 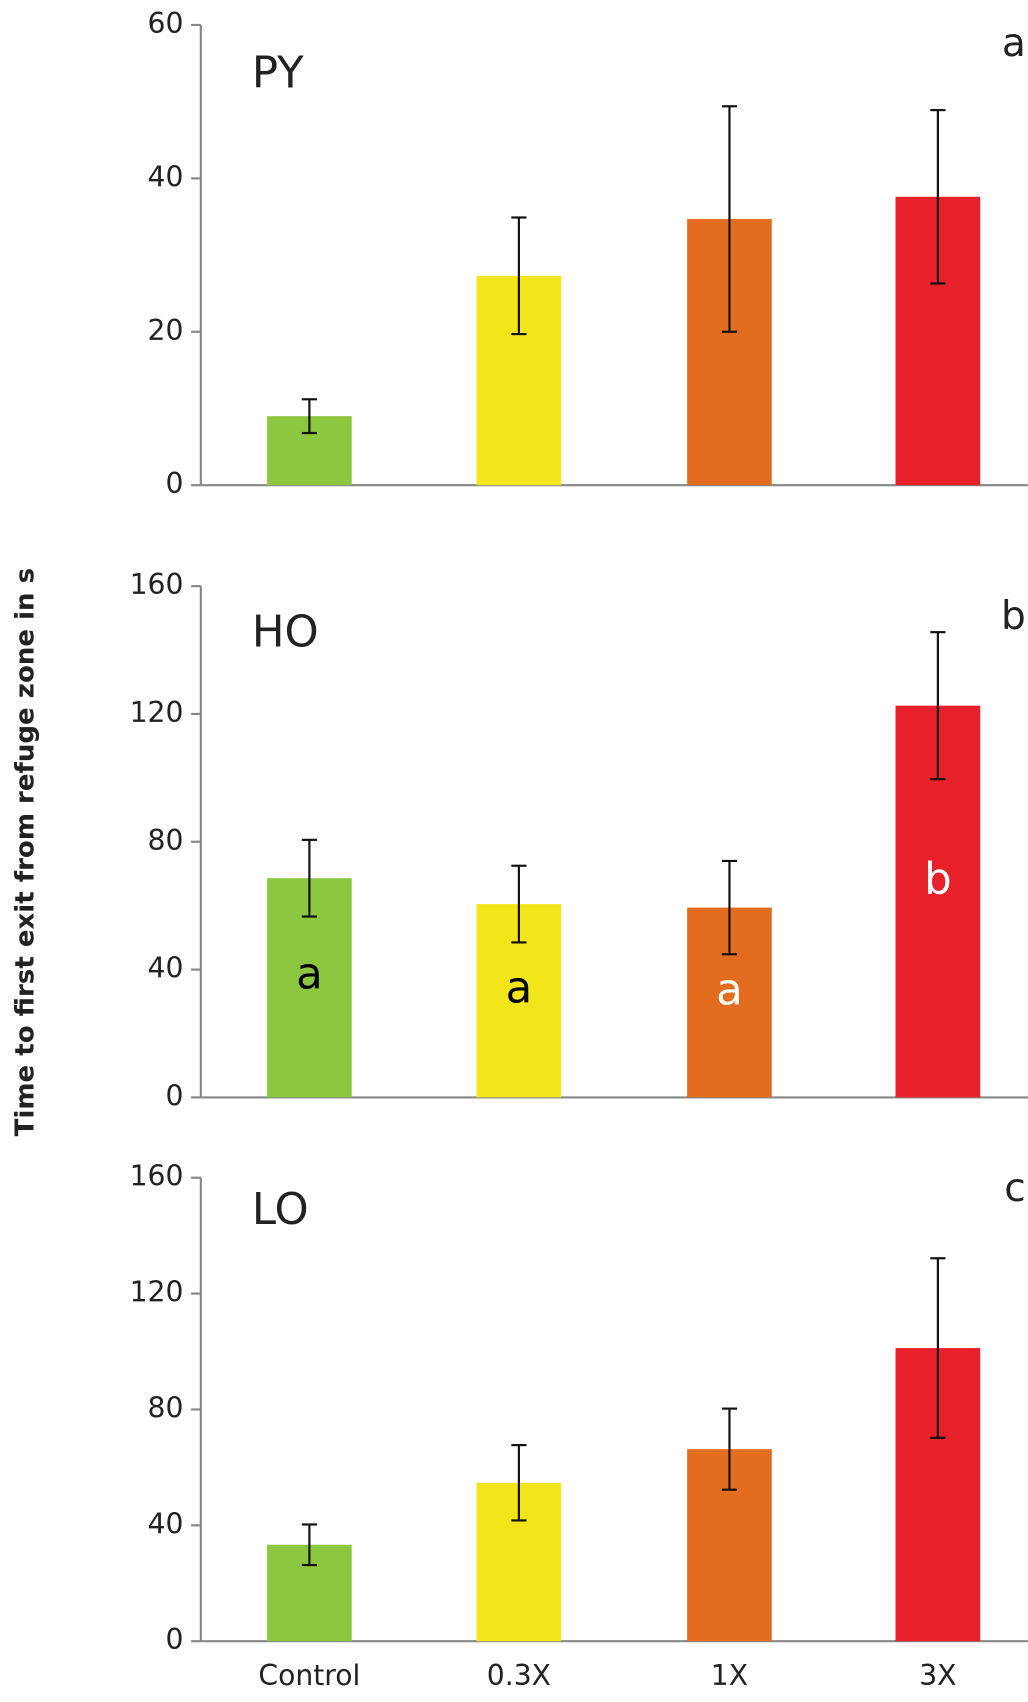 What do you see at coordinates (26, 852) in the screenshot?
I see `y-axis-label: Time to first exit from refuge zone in s` at bounding box center [26, 852].